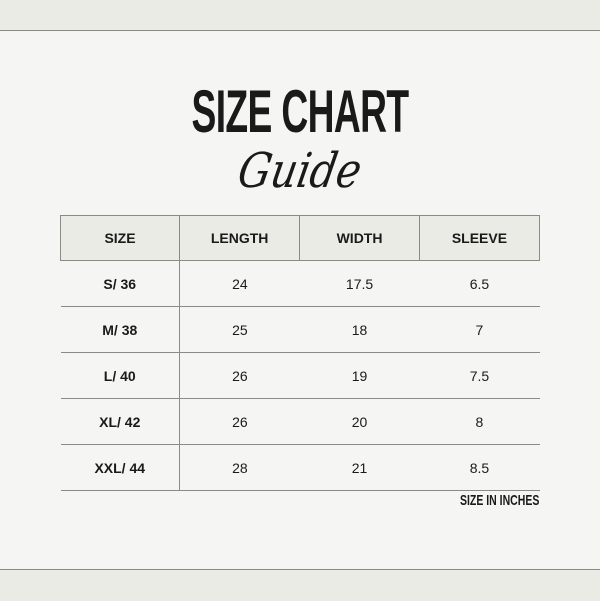  I want to click on header-size: SIZE, so click(120, 238).